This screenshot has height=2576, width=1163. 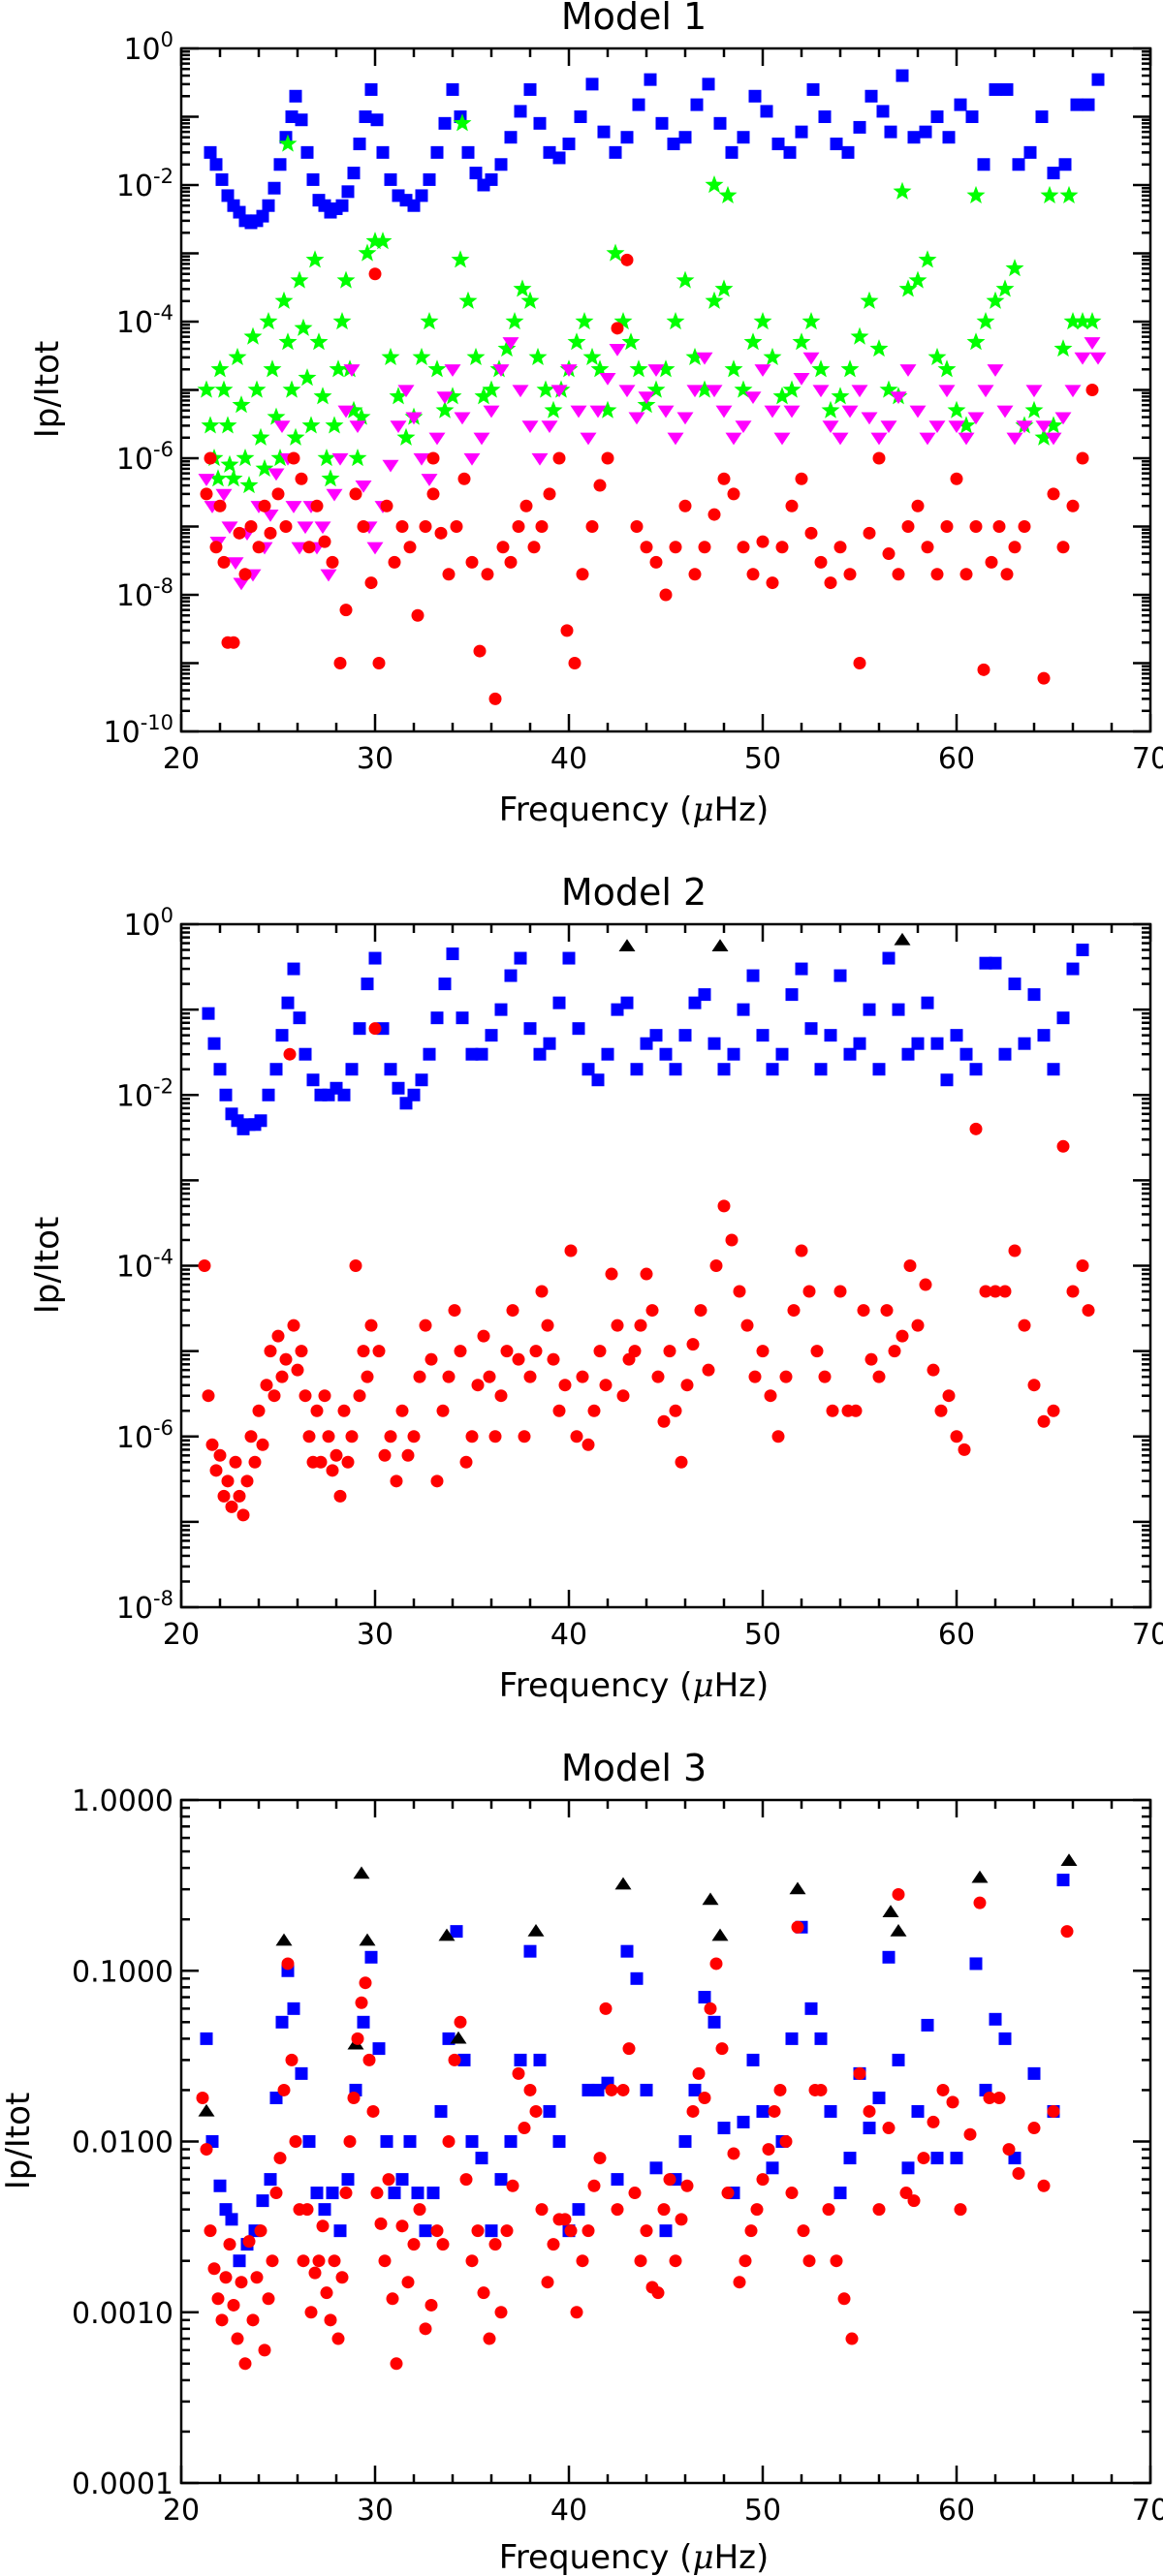 I want to click on y-tick-label: 1.0000, so click(x=122, y=1801).